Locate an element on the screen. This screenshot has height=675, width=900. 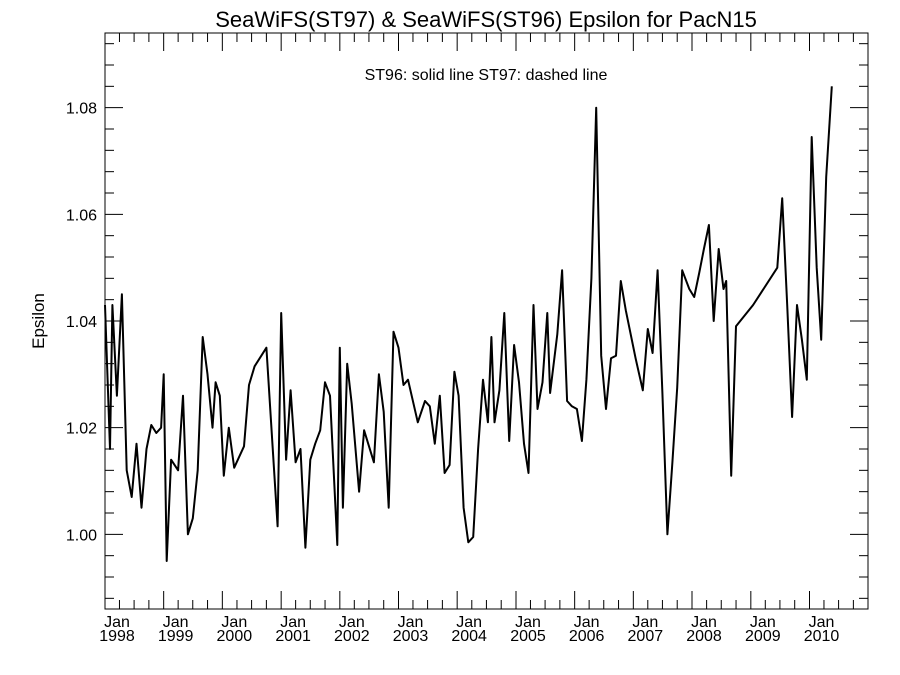
x-tick-label-year: 2010 is located at coordinates (822, 636).